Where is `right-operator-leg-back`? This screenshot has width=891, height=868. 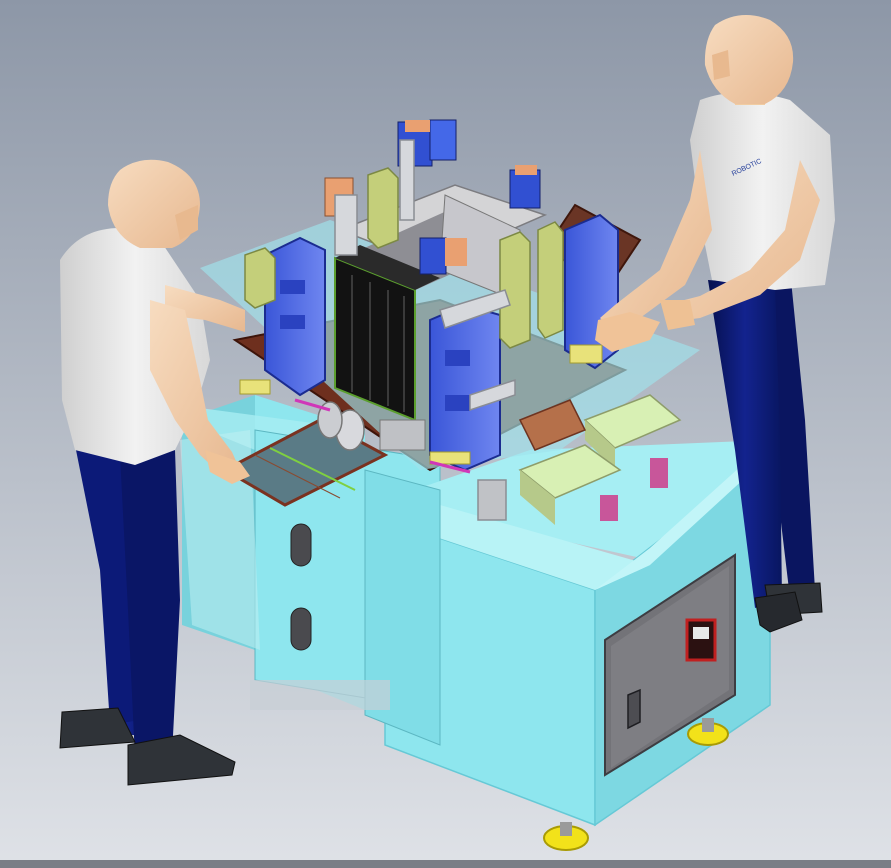
right-operator-leg-back is located at coordinates (765, 434).